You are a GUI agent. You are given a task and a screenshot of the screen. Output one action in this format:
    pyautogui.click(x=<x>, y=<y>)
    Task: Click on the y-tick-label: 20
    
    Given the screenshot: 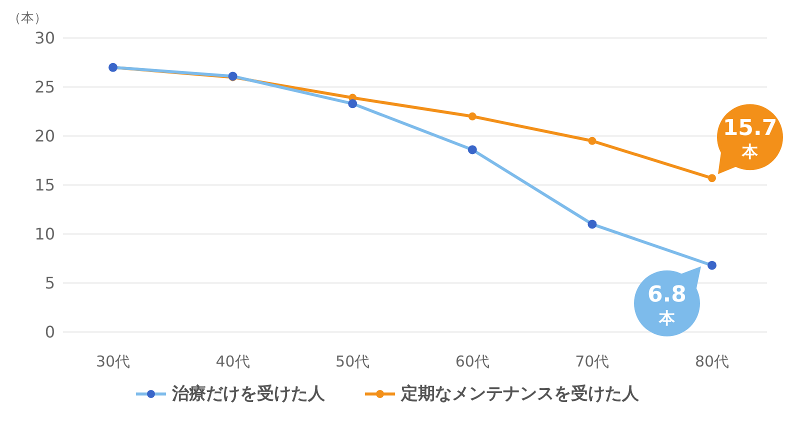 What is the action you would take?
    pyautogui.click(x=44, y=136)
    